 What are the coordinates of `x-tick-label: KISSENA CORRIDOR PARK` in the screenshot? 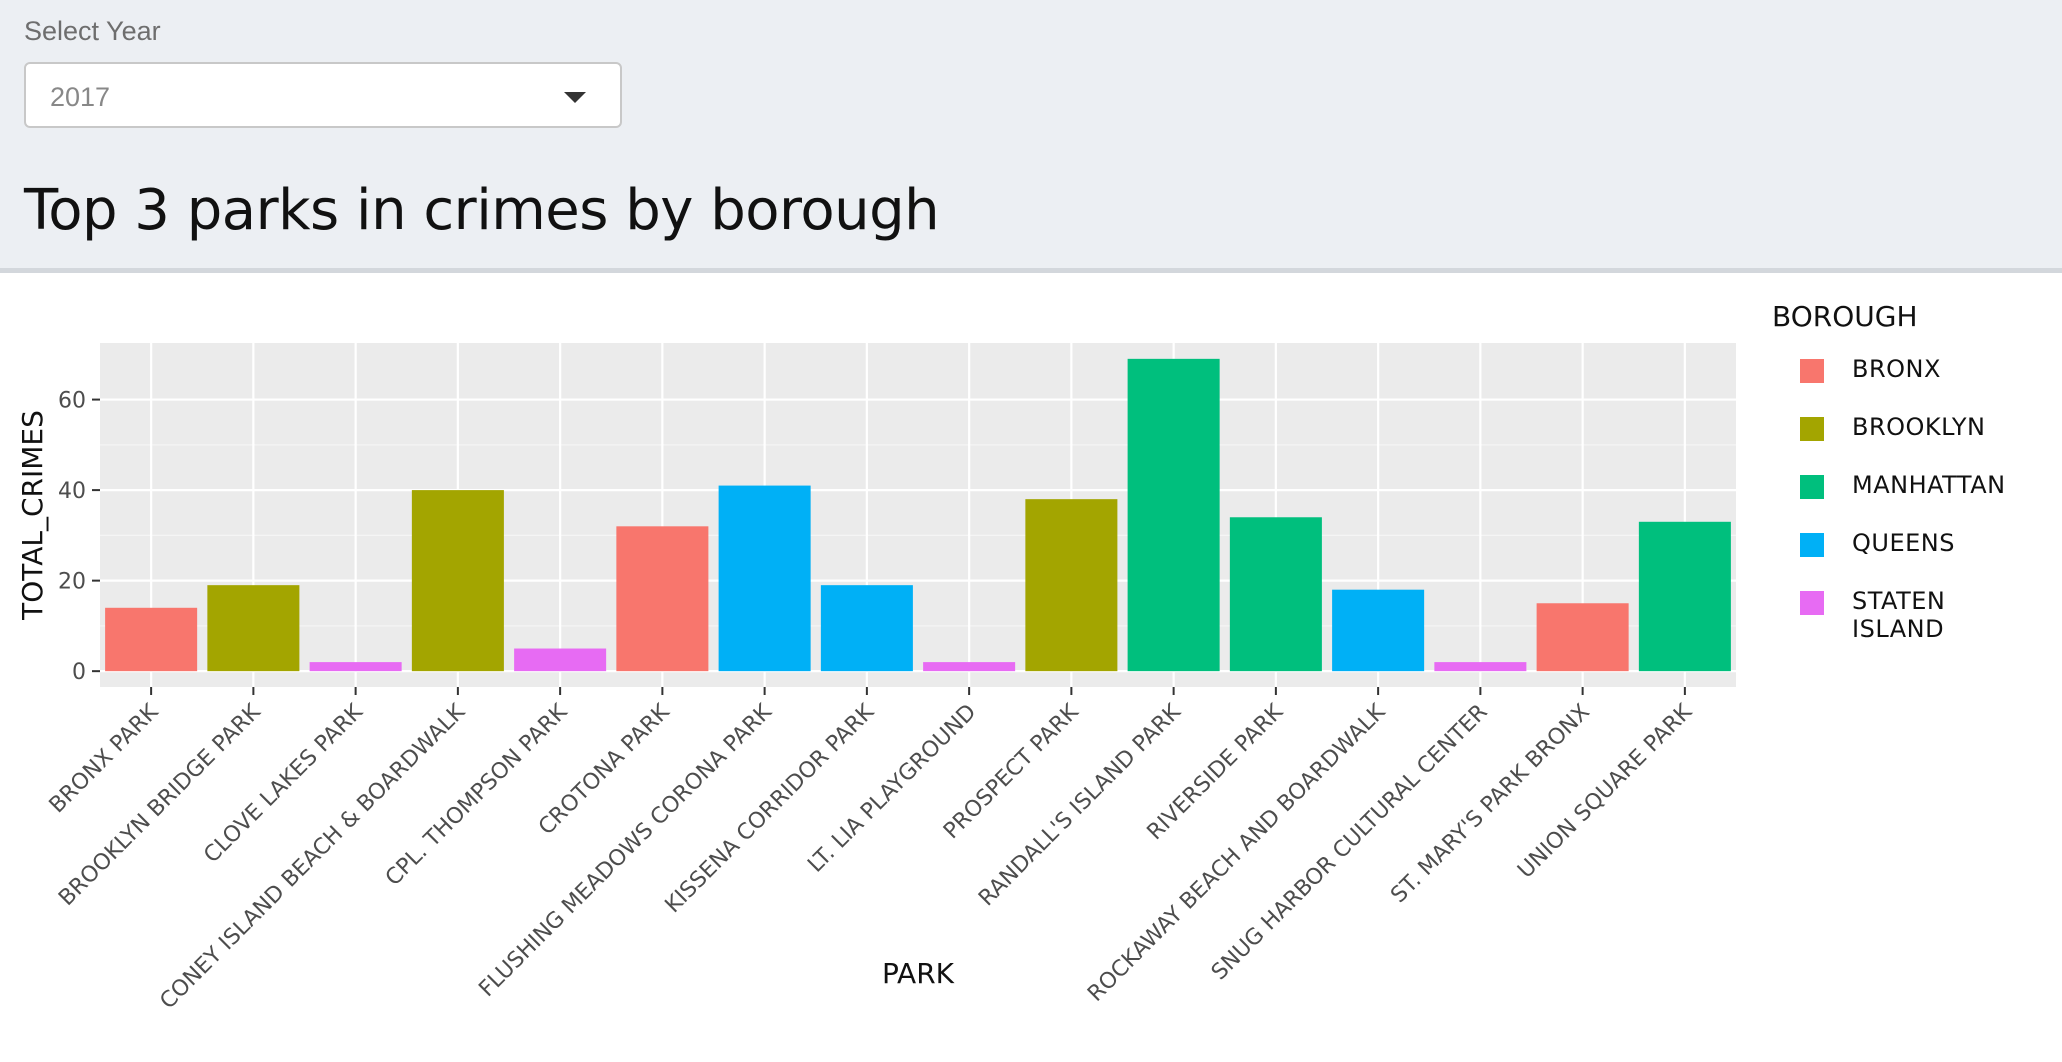 It's located at (770, 808).